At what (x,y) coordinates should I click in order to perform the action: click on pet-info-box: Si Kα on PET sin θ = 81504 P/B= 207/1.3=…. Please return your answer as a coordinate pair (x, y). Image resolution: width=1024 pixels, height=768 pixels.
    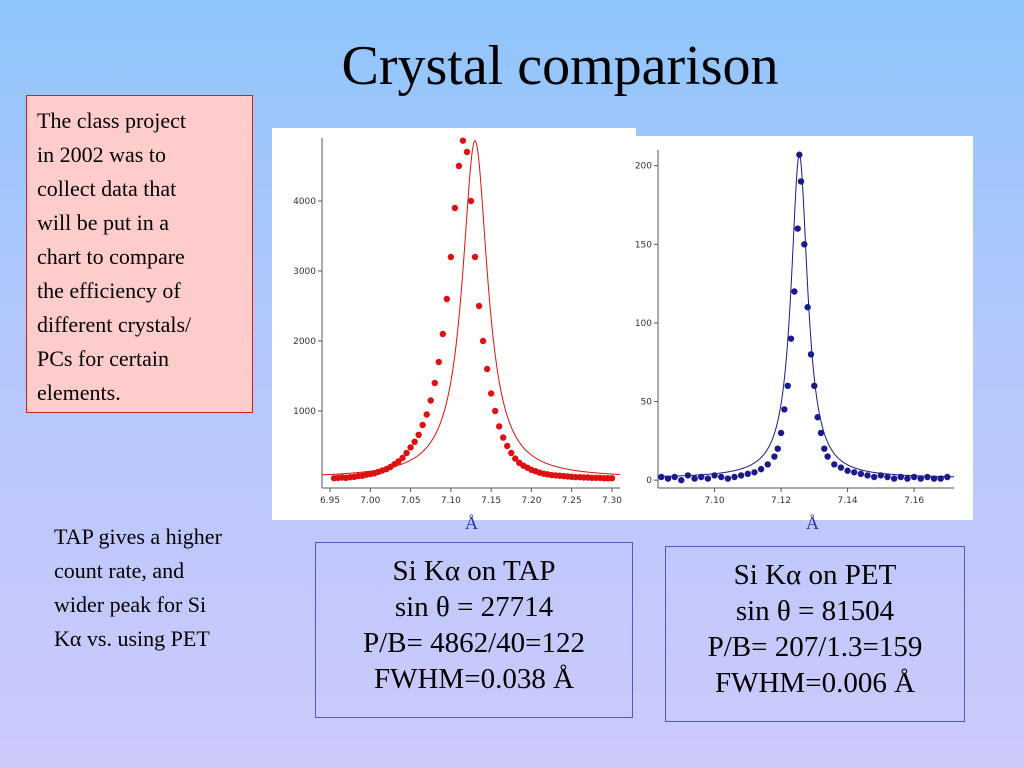
    Looking at the image, I should click on (815, 634).